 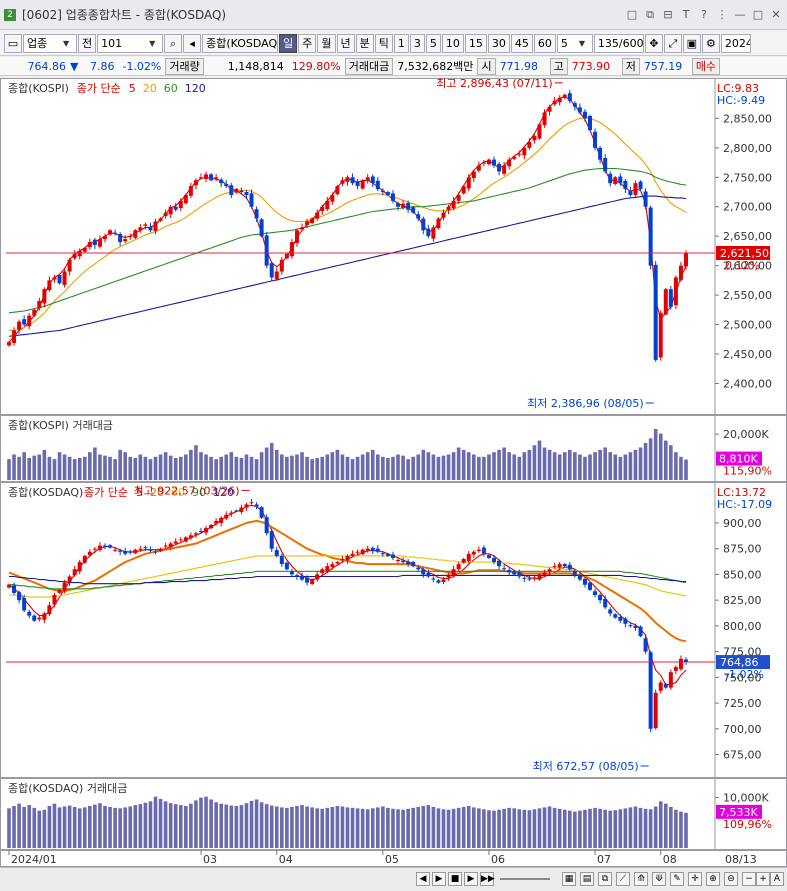 I want to click on pane-kosdaq-ytick-label: 725,00, so click(x=742, y=703).